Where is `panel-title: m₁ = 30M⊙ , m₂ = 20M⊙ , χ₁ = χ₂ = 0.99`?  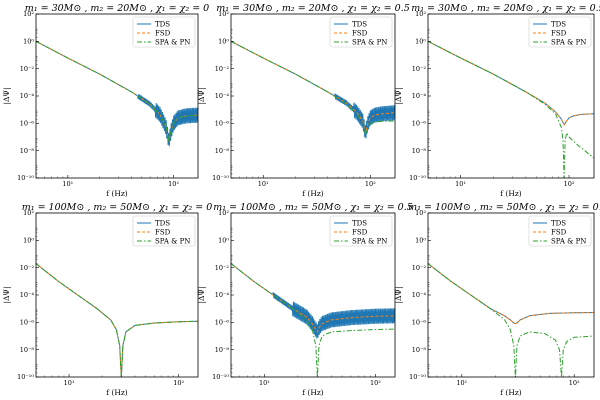
panel-title: m₁ = 30M⊙ , m₂ = 20M⊙ , χ₁ = χ₂ = 0.99 is located at coordinates (505, 8).